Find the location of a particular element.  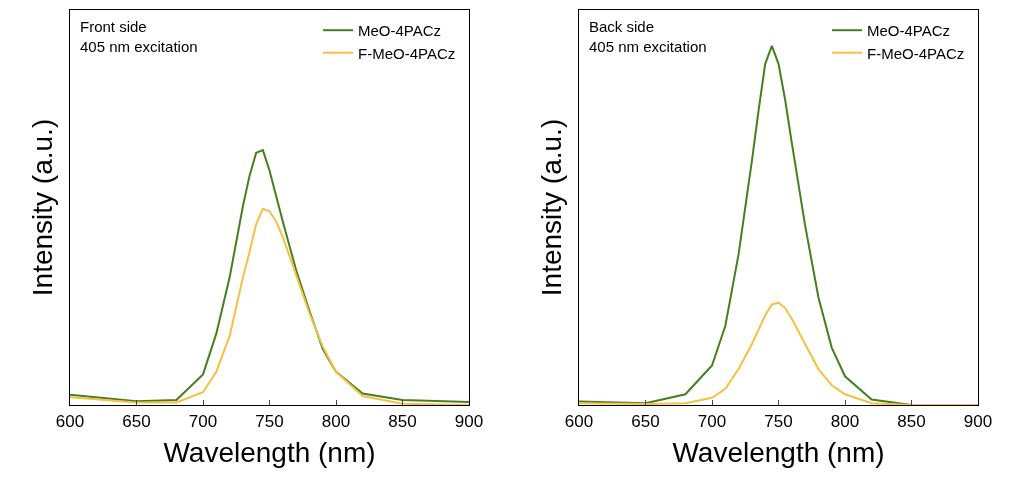

text: Front side 405 nm excitation is located at coordinates (139, 36).